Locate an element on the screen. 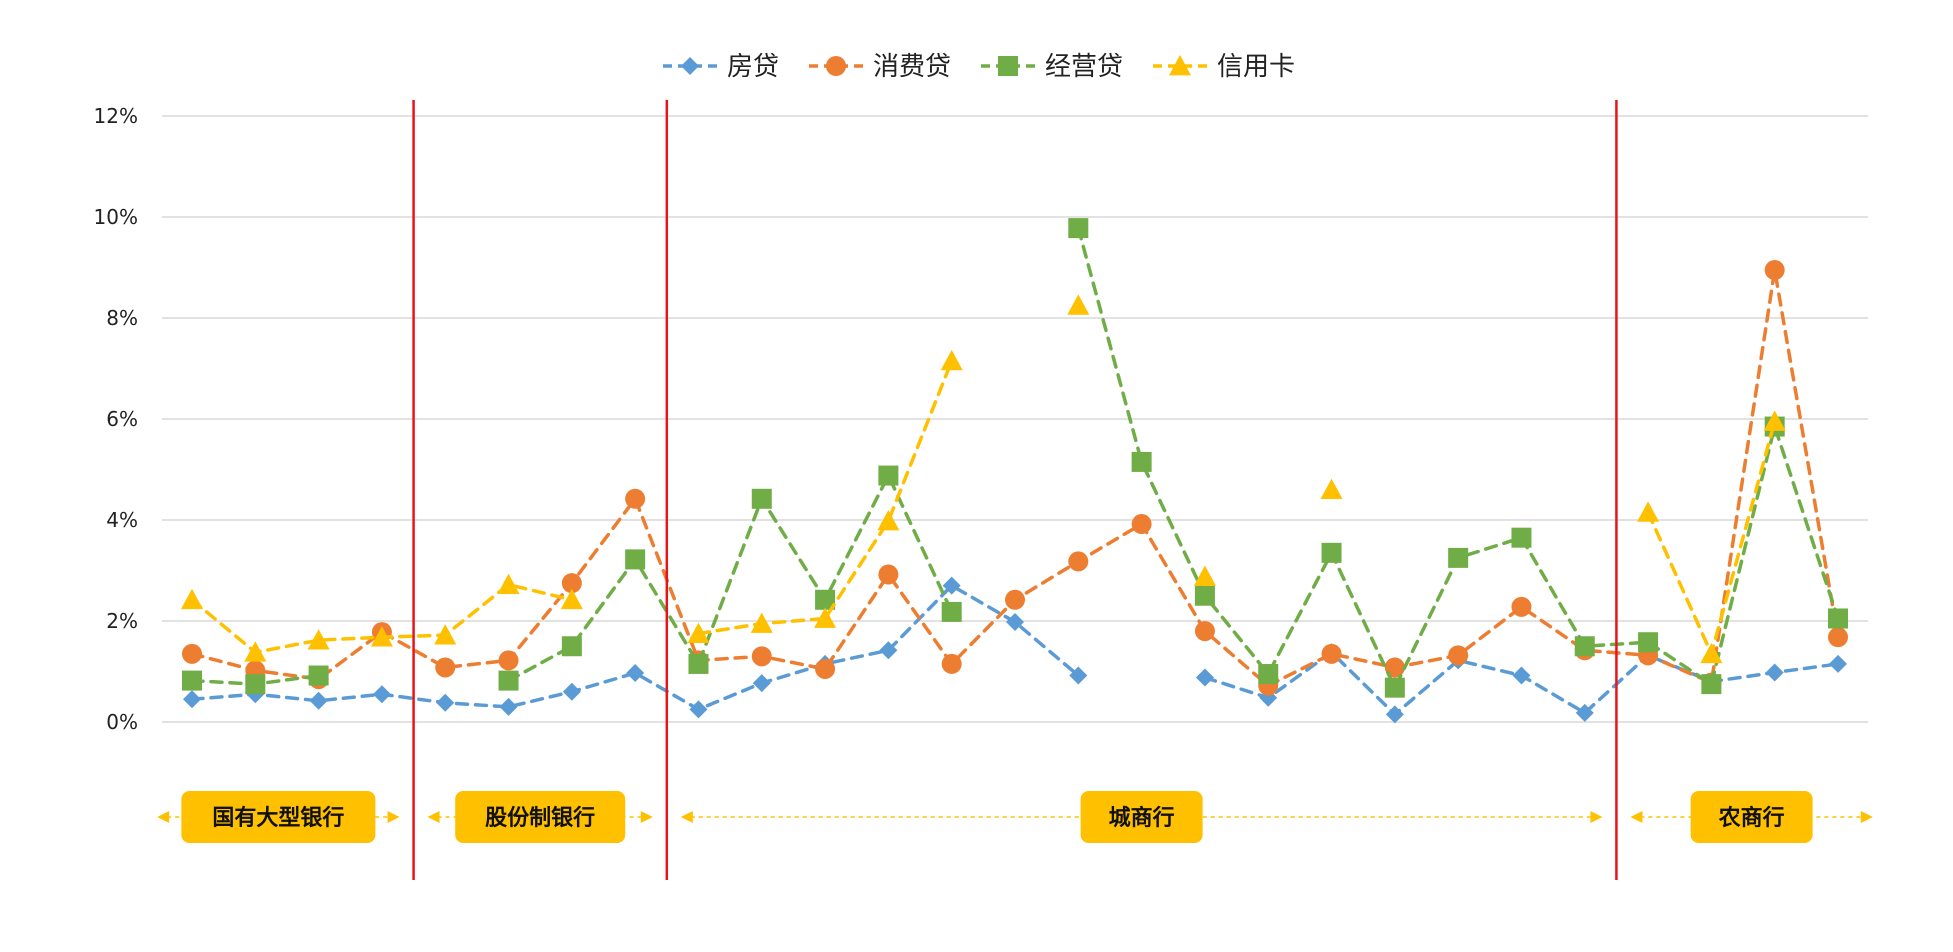 This screenshot has height=952, width=1953. group-label-0: 国有大型银行 is located at coordinates (278, 817).